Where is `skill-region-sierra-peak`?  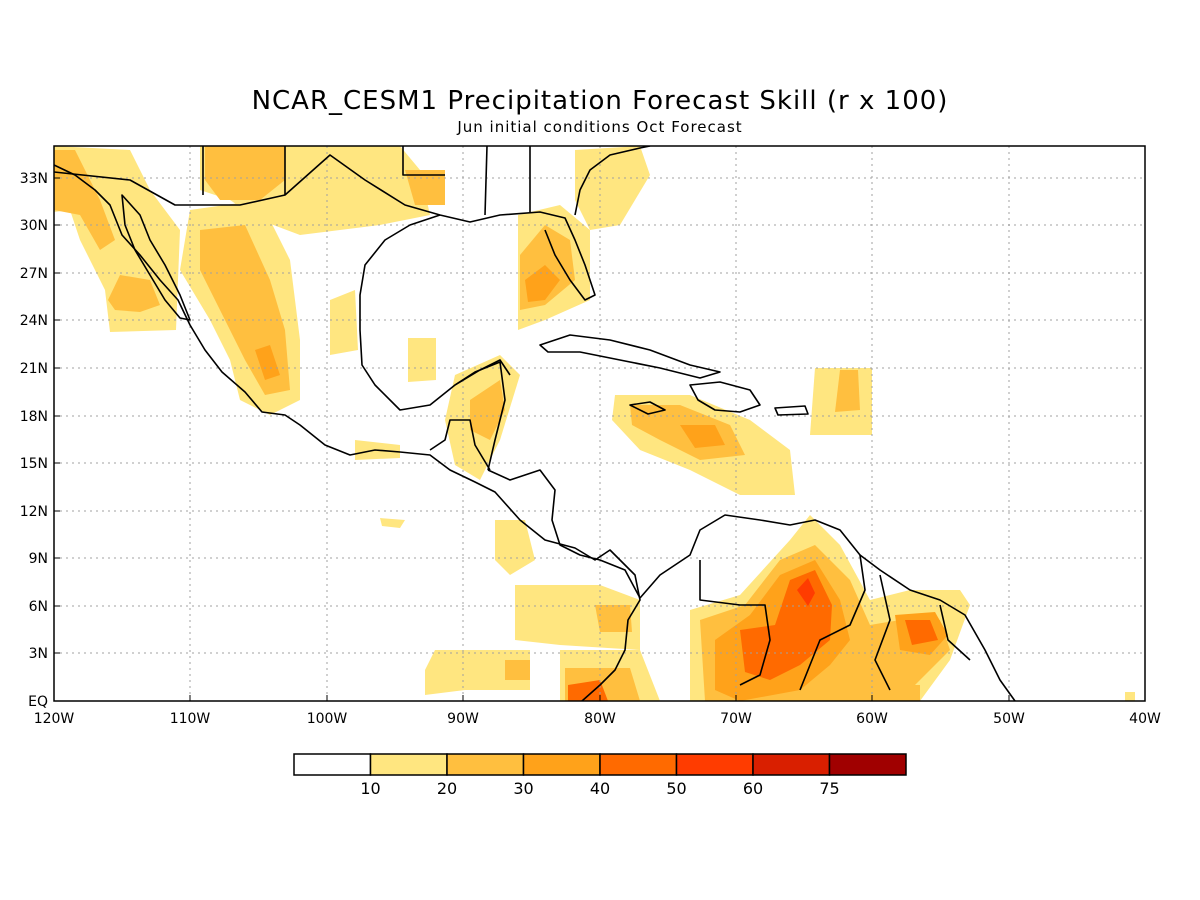 skill-region-sierra-peak is located at coordinates (267, 362).